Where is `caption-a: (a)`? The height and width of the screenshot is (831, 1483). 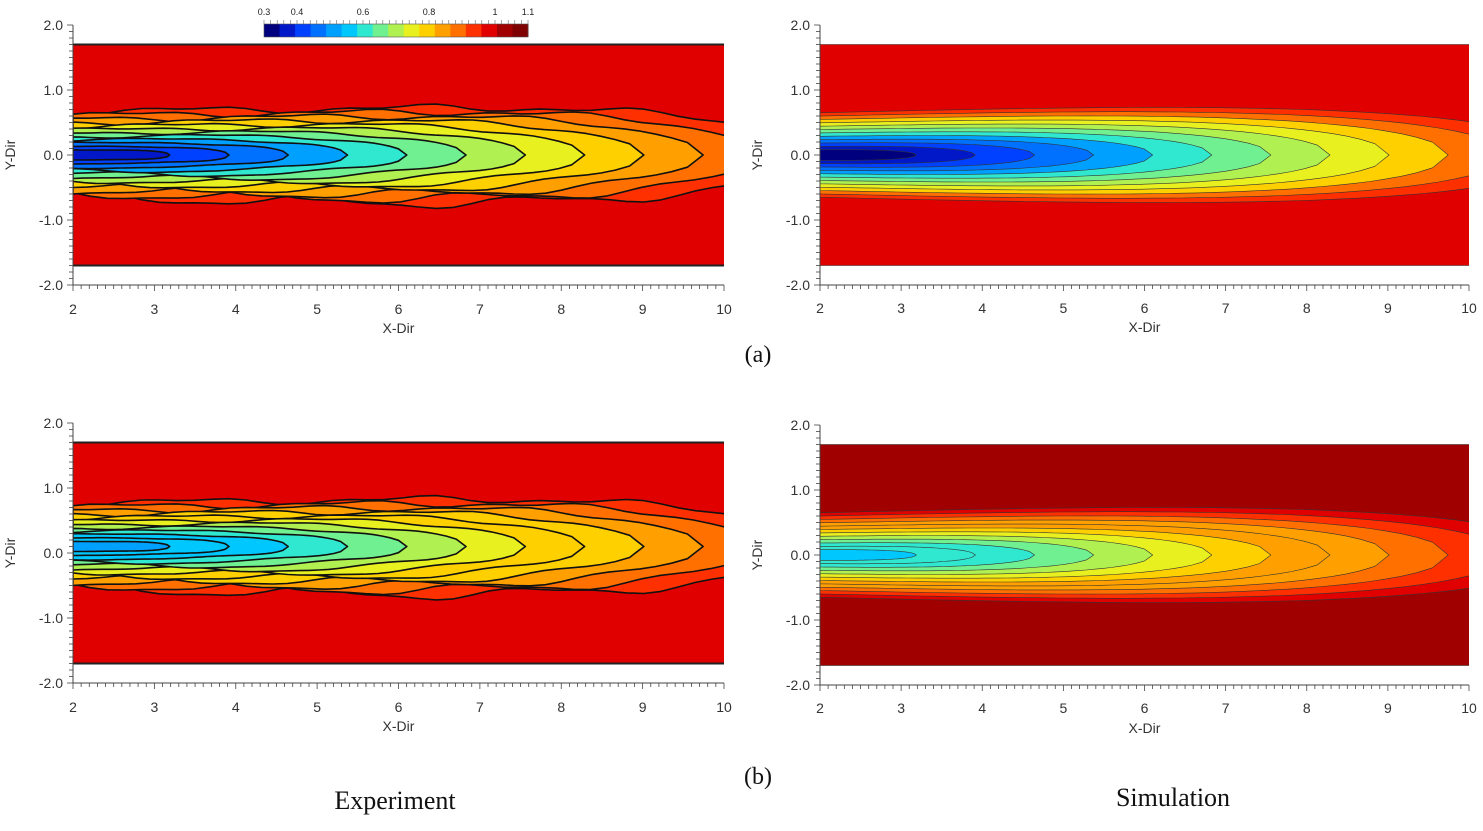
caption-a: (a) is located at coordinates (758, 355).